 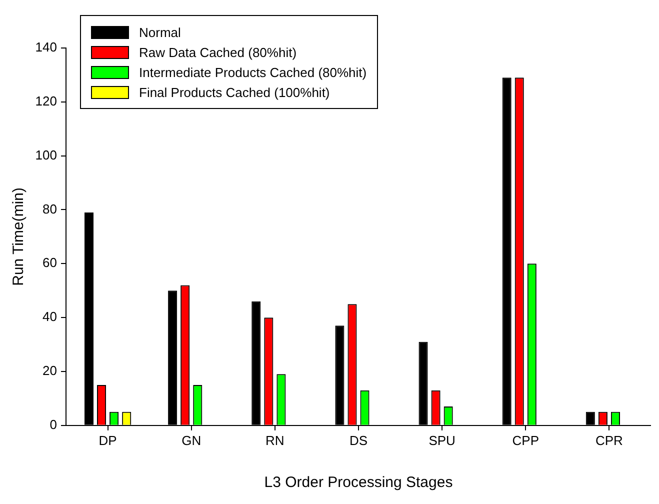 What do you see at coordinates (49, 316) in the screenshot?
I see `y-tick-label: 40` at bounding box center [49, 316].